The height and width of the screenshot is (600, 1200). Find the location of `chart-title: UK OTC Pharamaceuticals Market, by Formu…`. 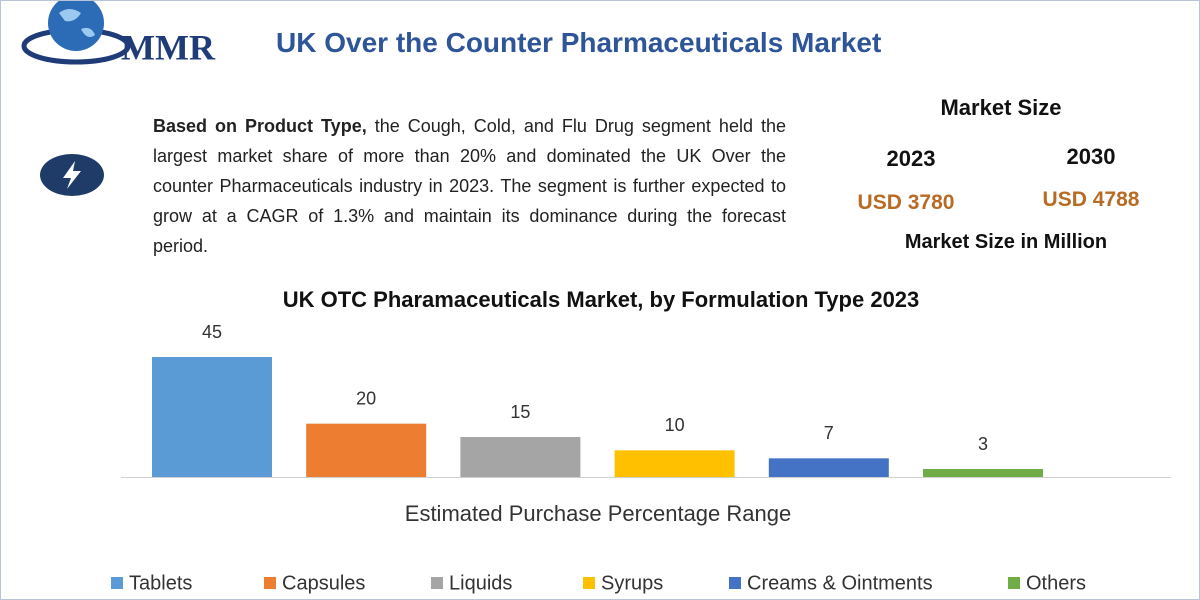

chart-title: UK OTC Pharamaceuticals Market, by Formu… is located at coordinates (601, 299).